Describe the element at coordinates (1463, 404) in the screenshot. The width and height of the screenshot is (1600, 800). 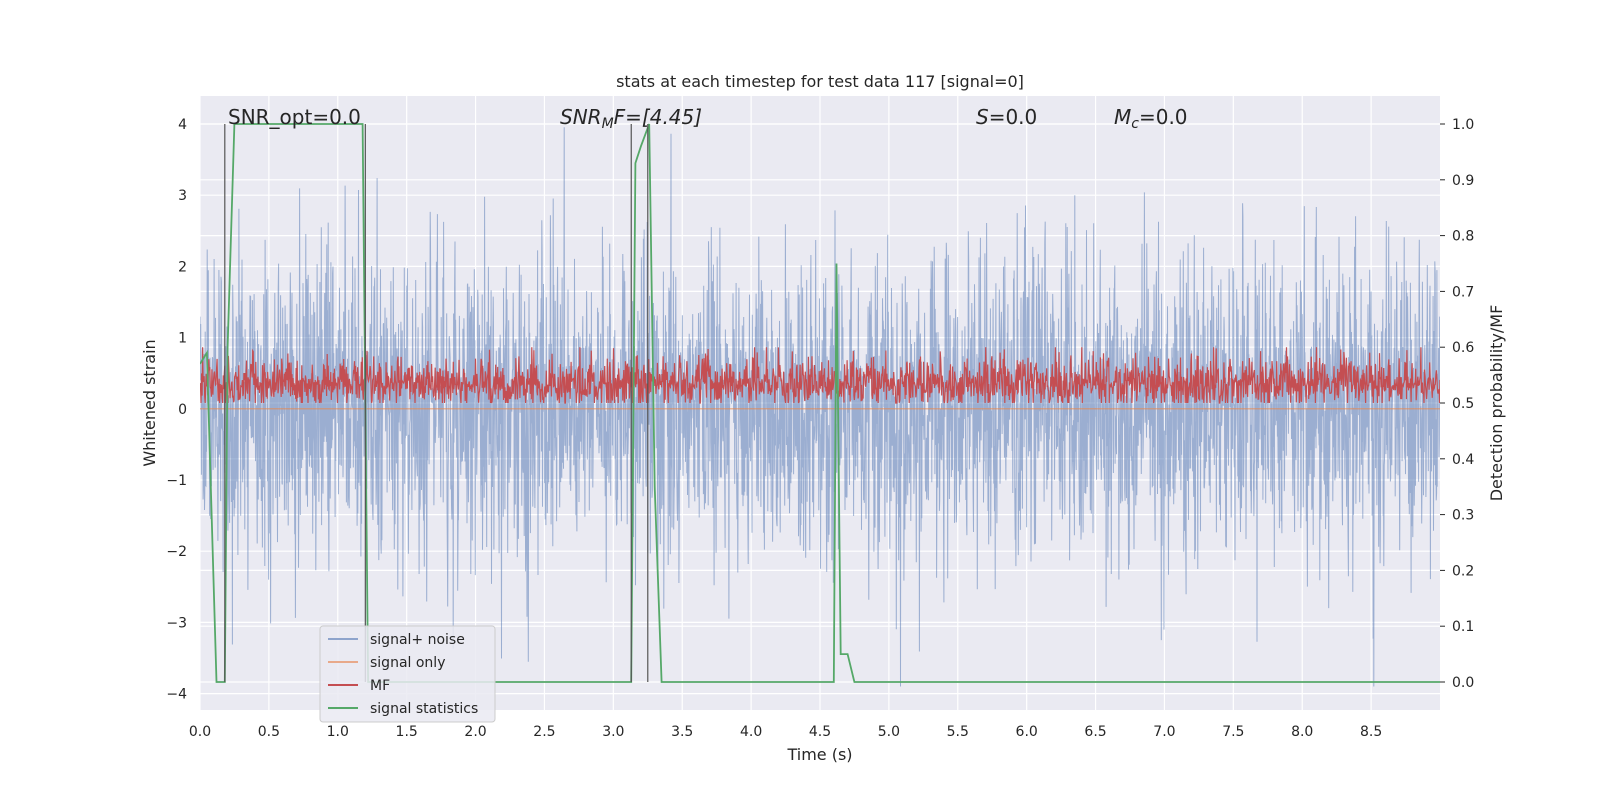
I see `y-right-tick-label: 0.5` at that location.